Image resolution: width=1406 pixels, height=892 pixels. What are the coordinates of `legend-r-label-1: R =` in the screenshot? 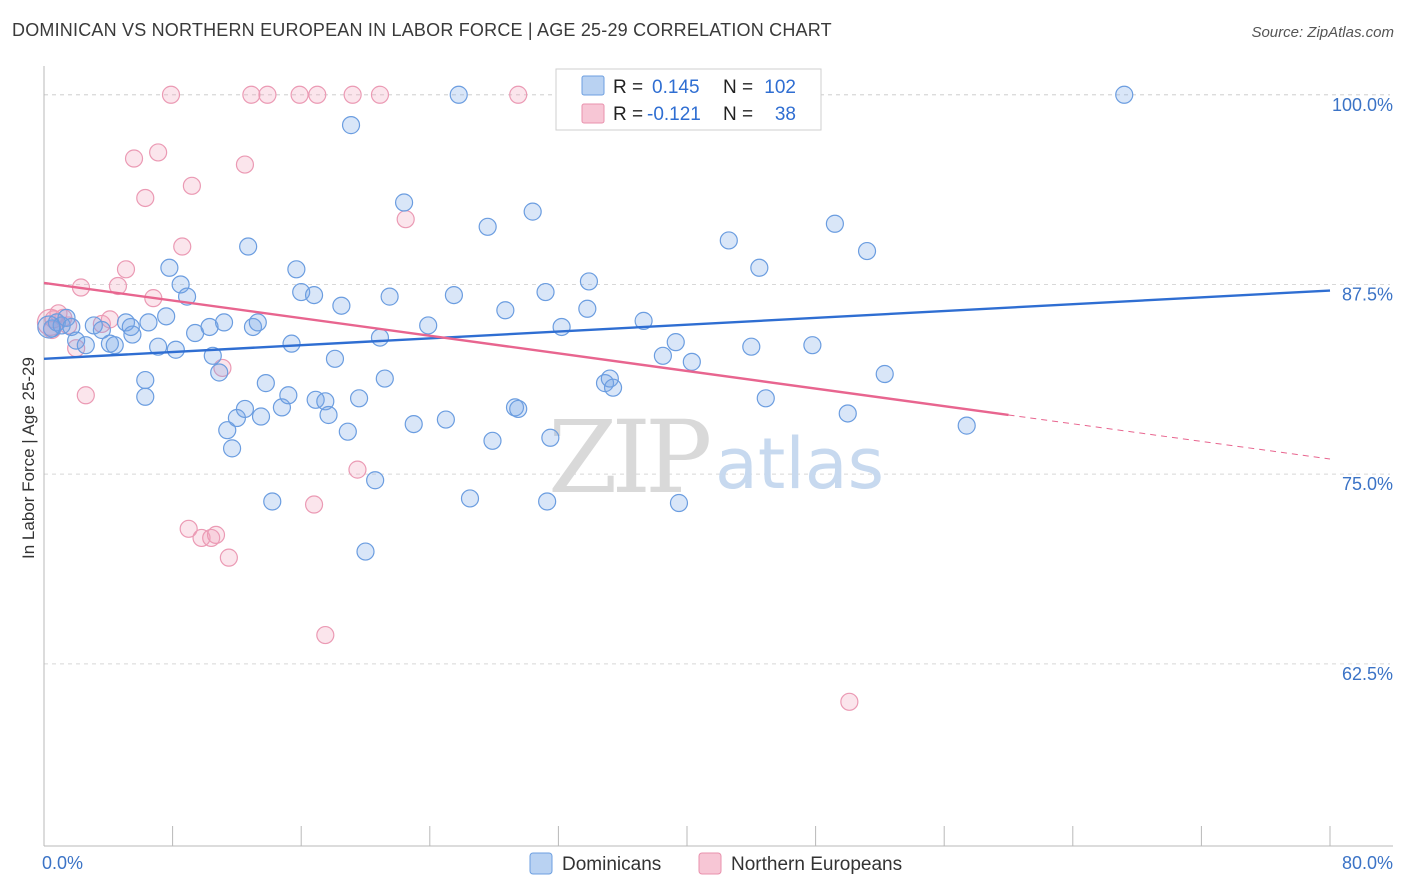 It's located at (628, 87).